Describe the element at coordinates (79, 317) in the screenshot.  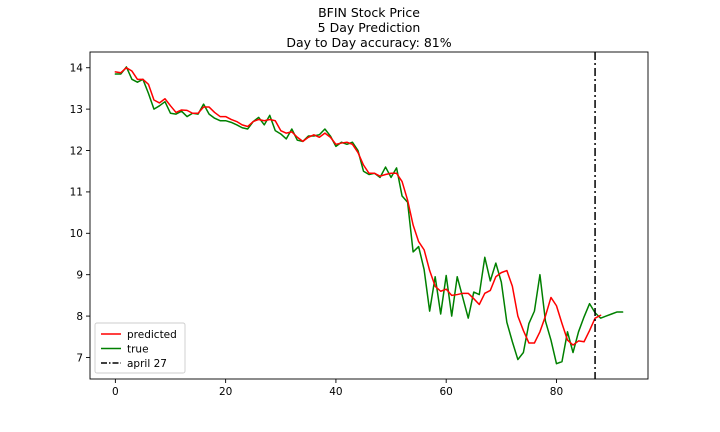
I see `y-tick-label: 8` at that location.